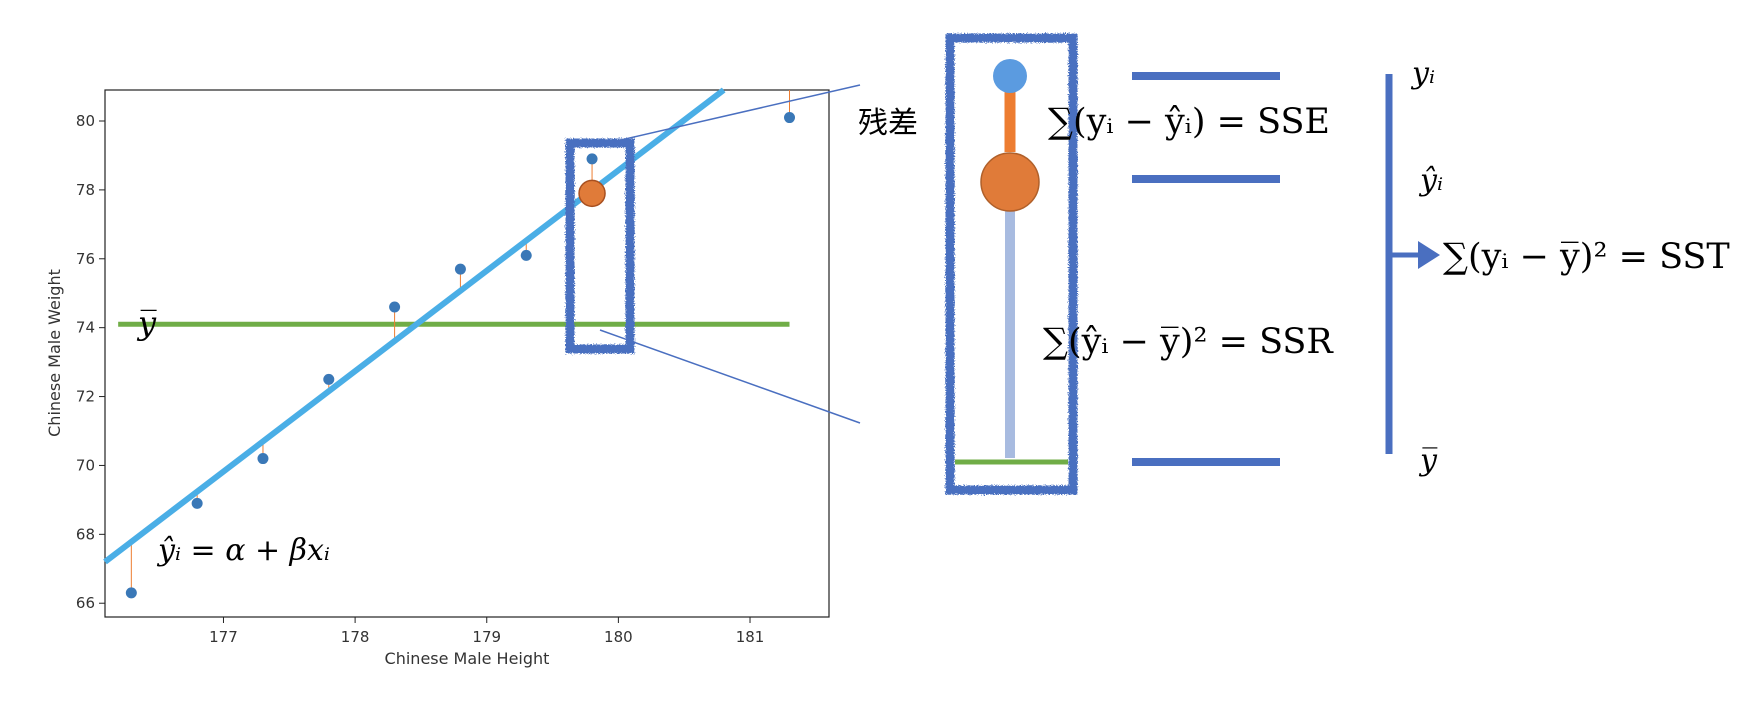 The image size is (1762, 712). What do you see at coordinates (750, 637) in the screenshot?
I see `x-tick-label: 181` at bounding box center [750, 637].